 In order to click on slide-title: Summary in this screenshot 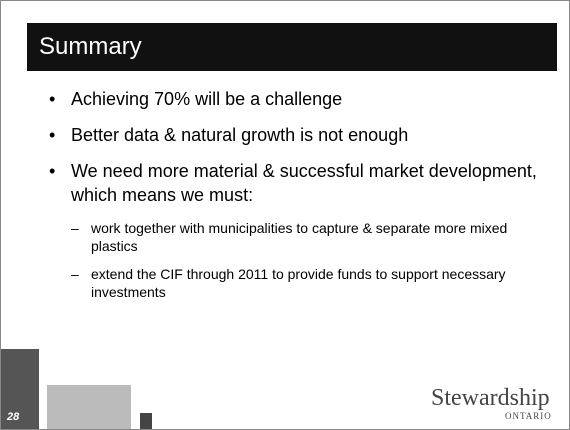, I will do `click(90, 46)`.